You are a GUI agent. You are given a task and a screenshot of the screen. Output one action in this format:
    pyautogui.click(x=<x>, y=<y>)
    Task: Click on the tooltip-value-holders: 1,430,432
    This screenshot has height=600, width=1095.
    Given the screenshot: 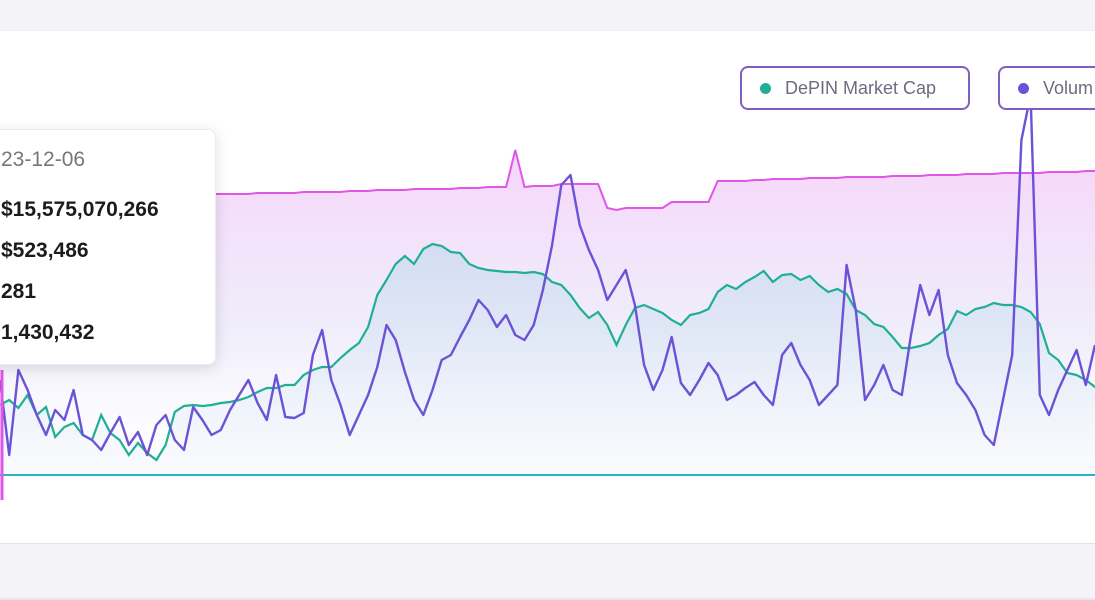 What is the action you would take?
    pyautogui.click(x=48, y=332)
    